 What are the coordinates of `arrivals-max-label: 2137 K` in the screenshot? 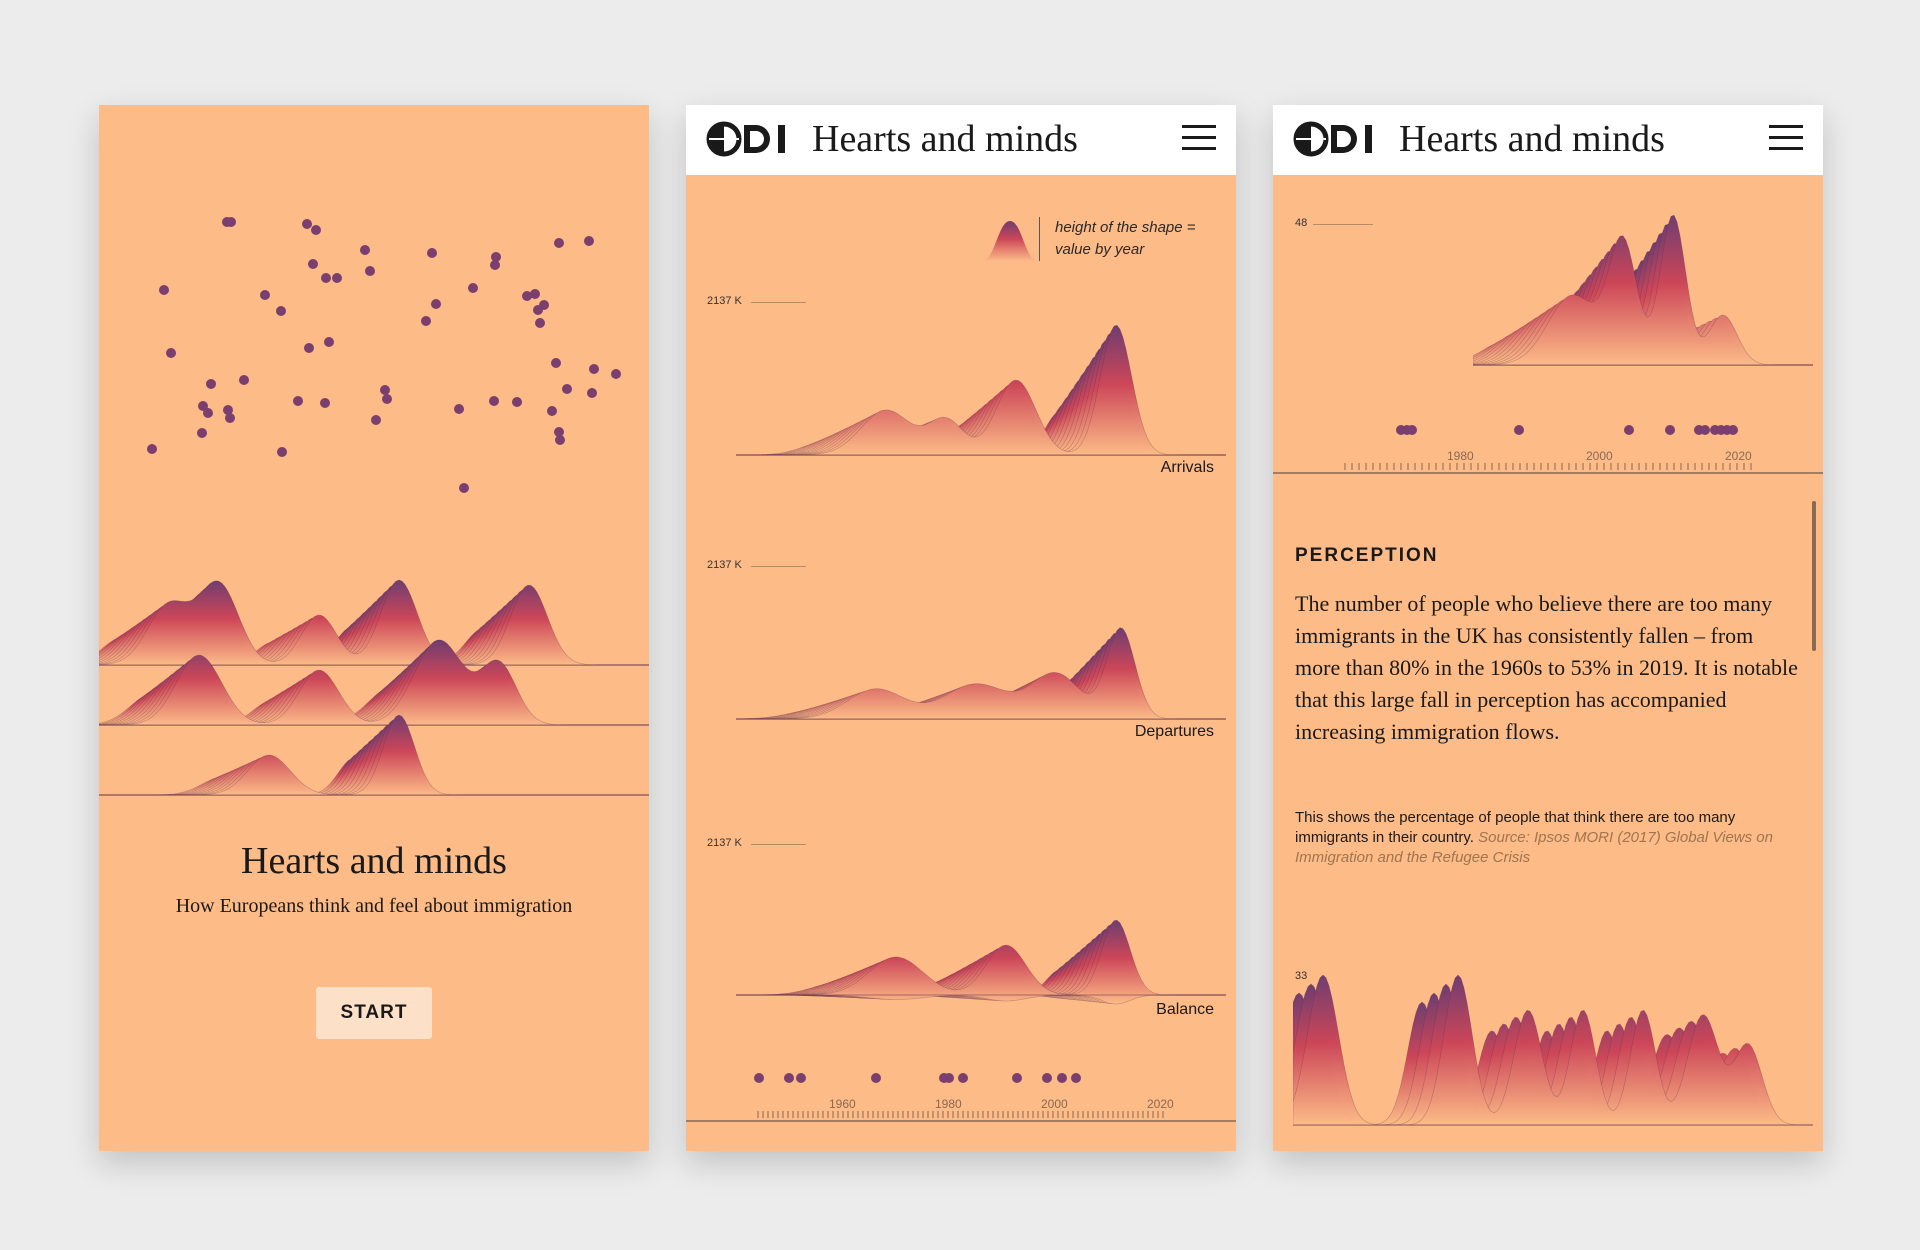 It's located at (724, 301).